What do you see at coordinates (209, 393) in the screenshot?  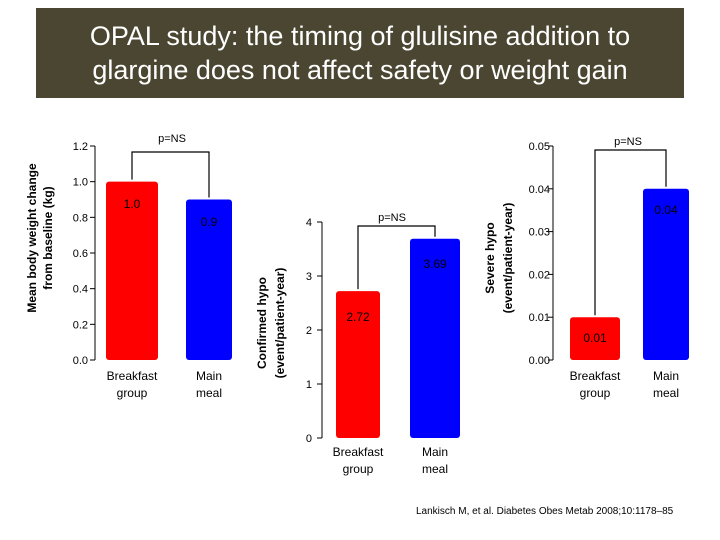 I see `chart1-category-label: meal` at bounding box center [209, 393].